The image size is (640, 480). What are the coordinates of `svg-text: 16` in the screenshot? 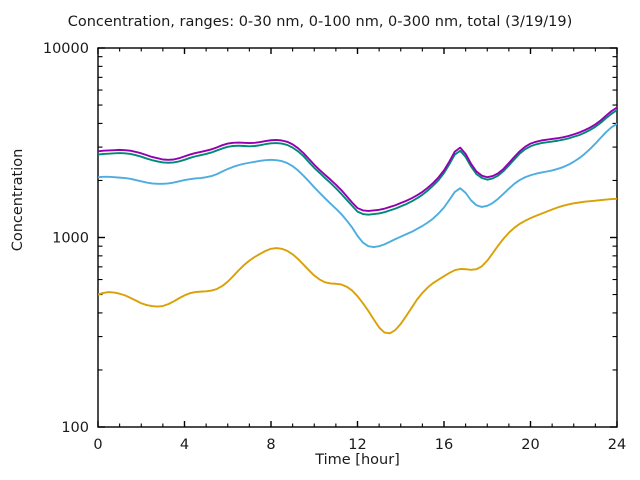 It's located at (444, 445).